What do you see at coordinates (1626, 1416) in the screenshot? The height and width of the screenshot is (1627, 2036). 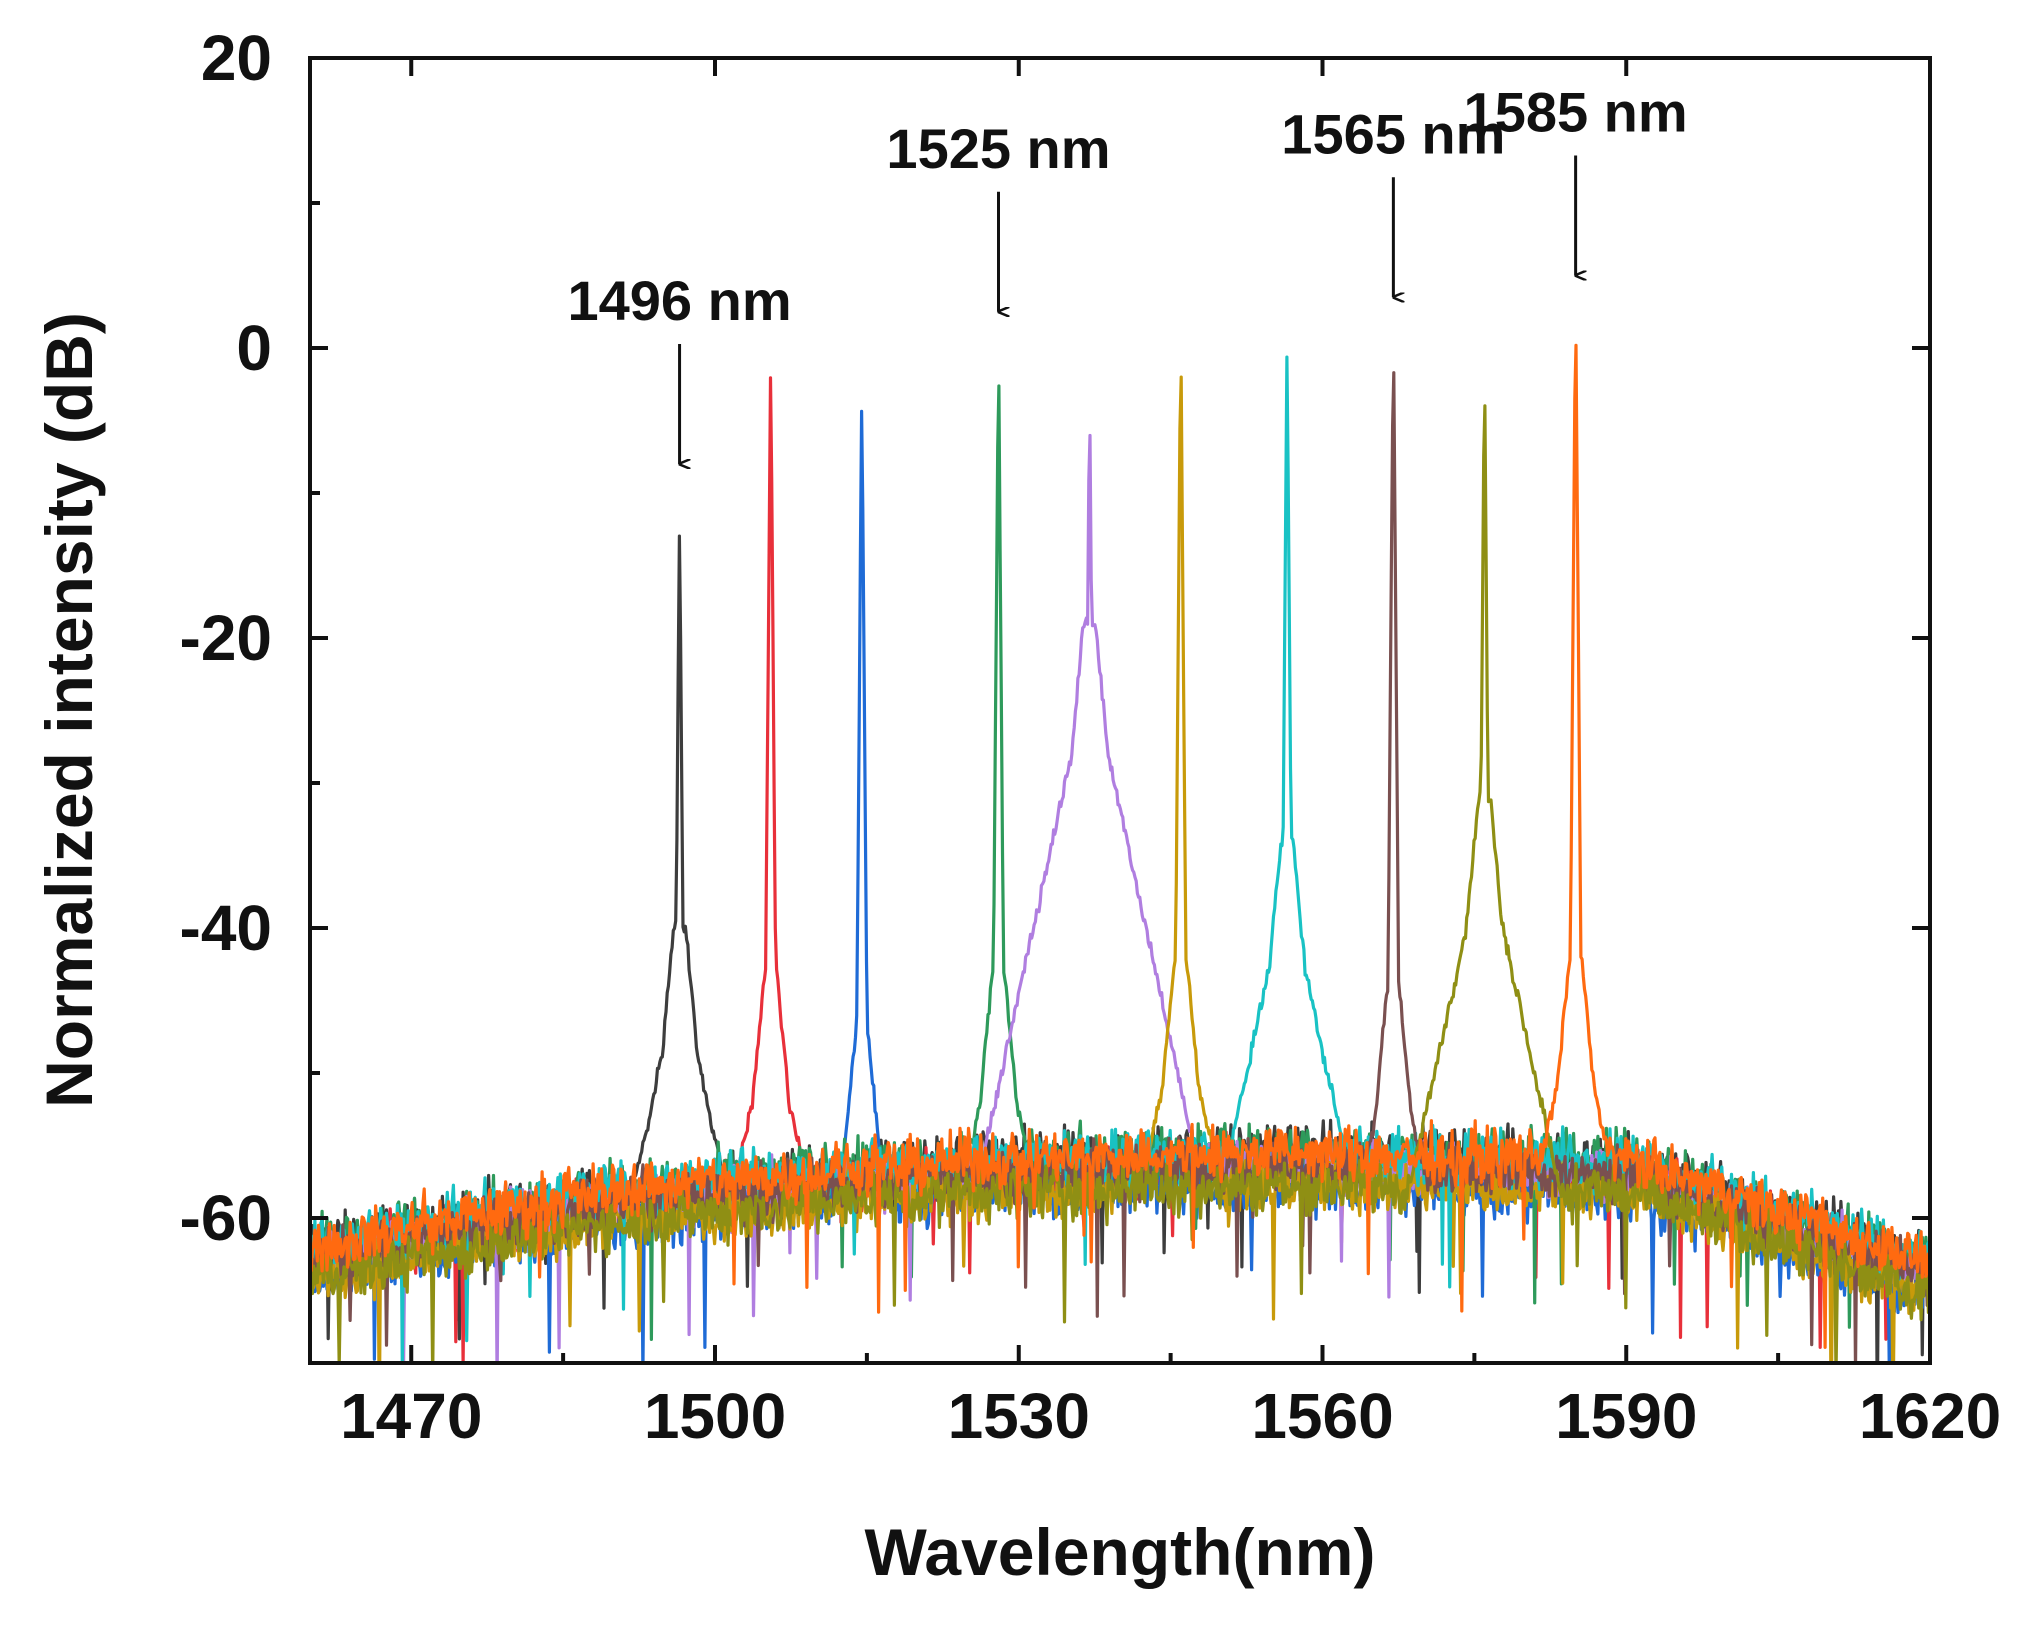 I see `x-tick-label: 1590` at bounding box center [1626, 1416].